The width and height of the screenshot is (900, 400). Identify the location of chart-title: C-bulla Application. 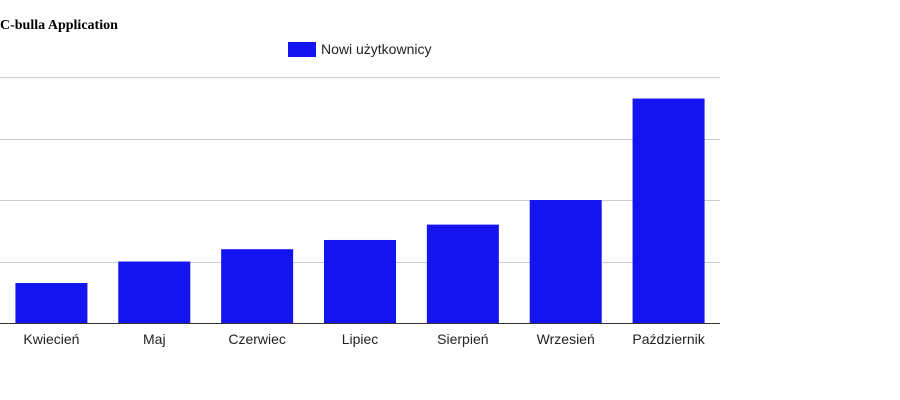
(59, 25).